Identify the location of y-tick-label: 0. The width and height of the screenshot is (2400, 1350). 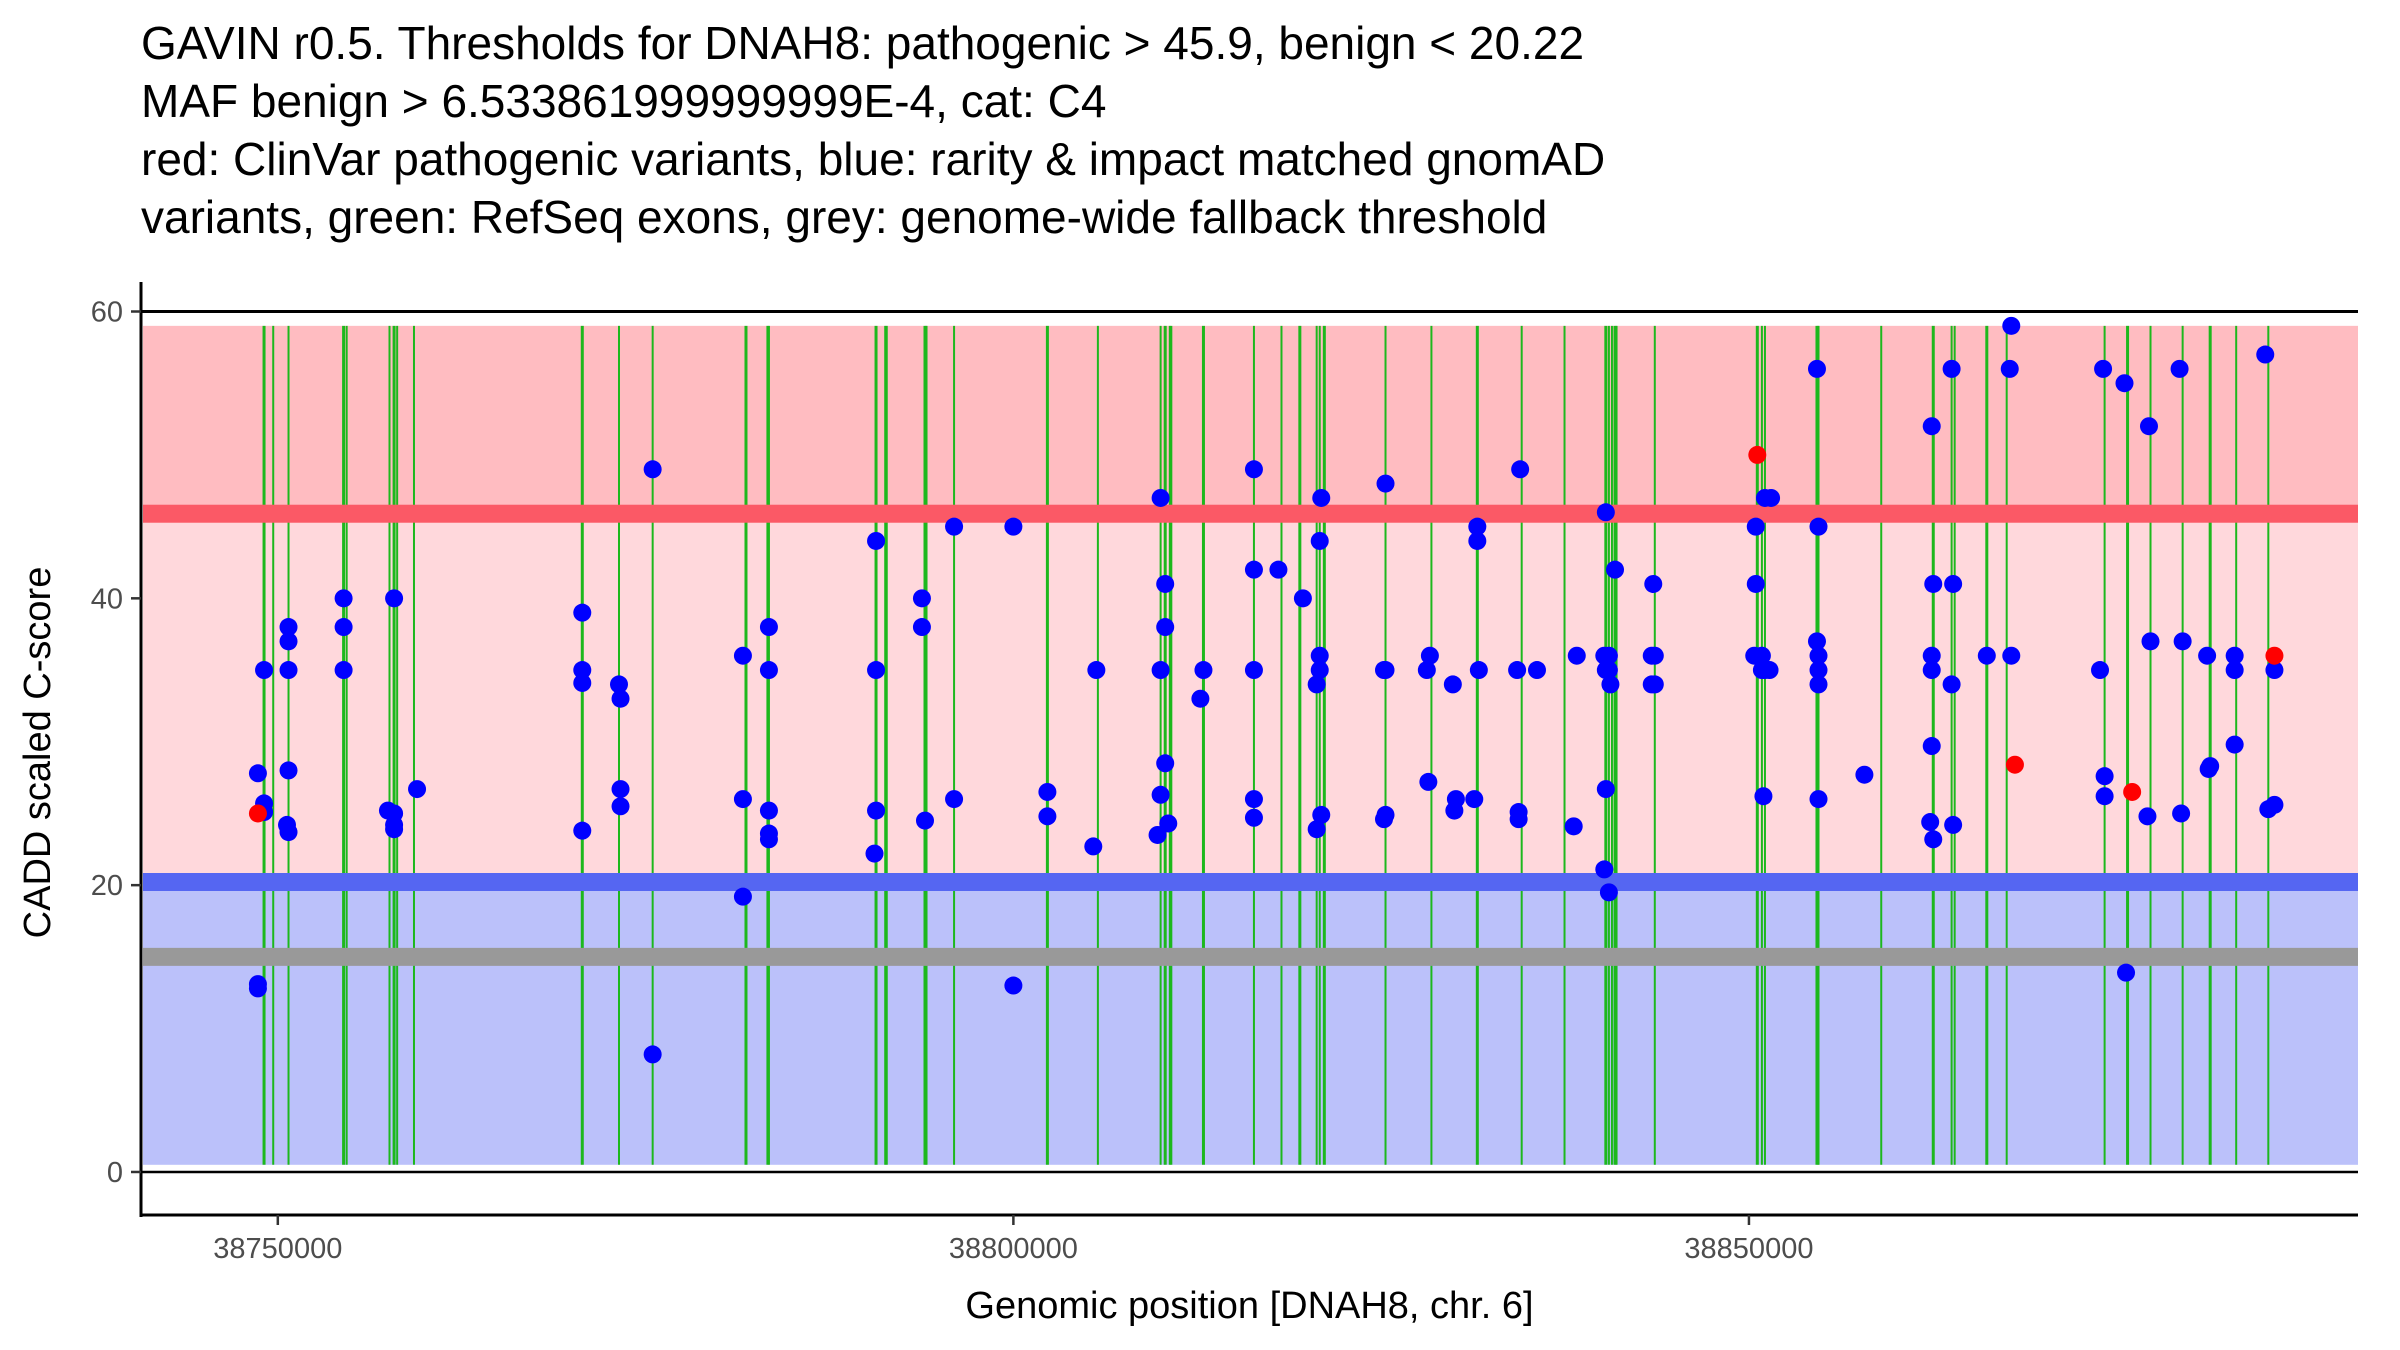
(115, 1173).